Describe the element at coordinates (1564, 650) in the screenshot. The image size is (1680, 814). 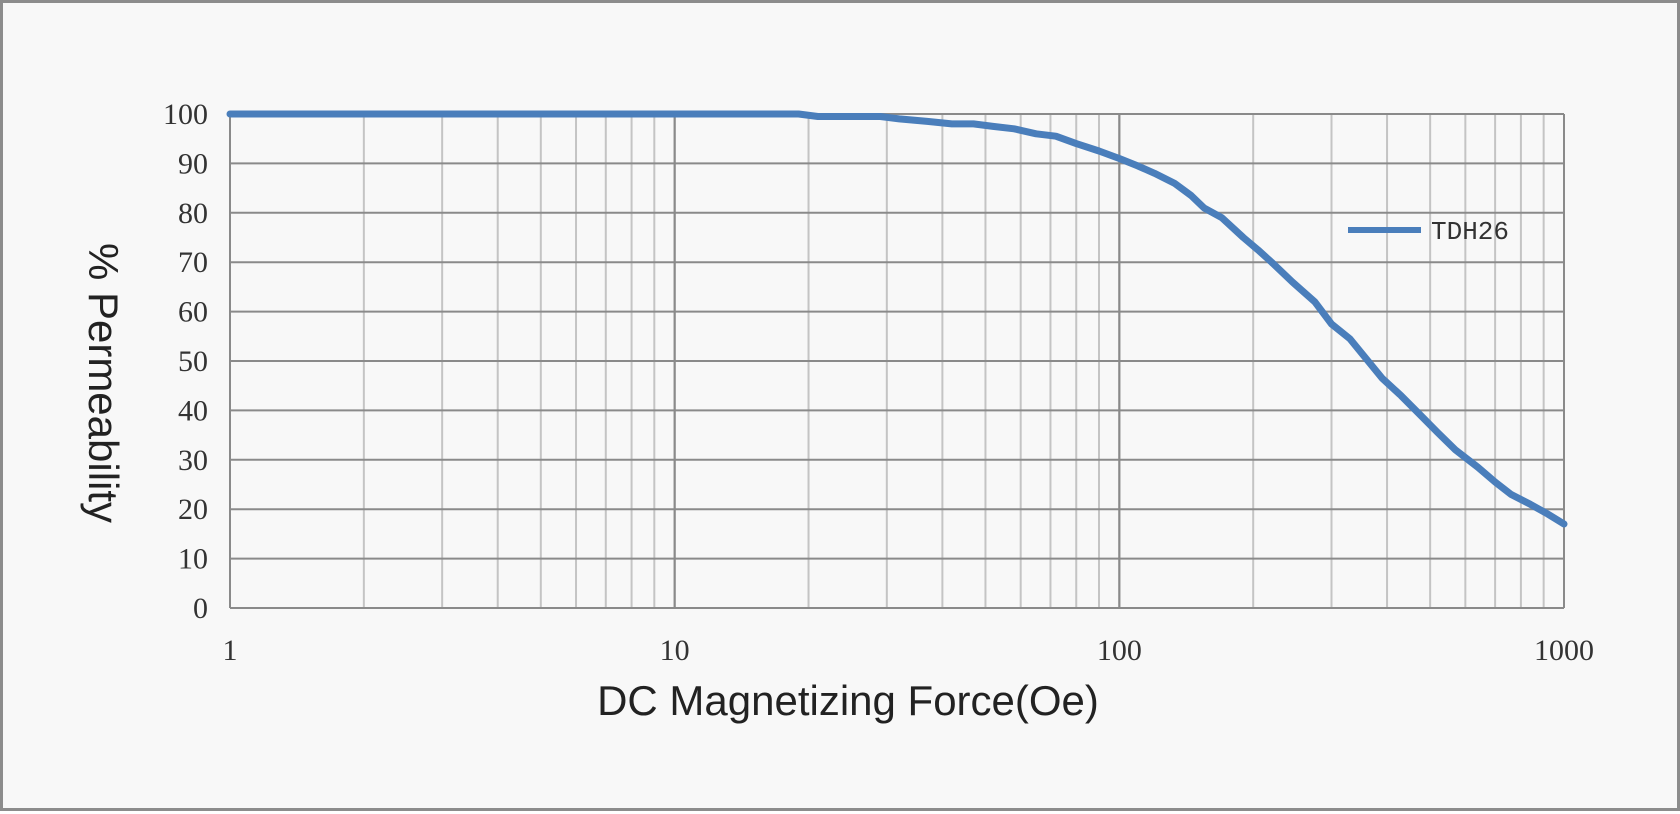
I see `x-tick-label: 1000` at that location.